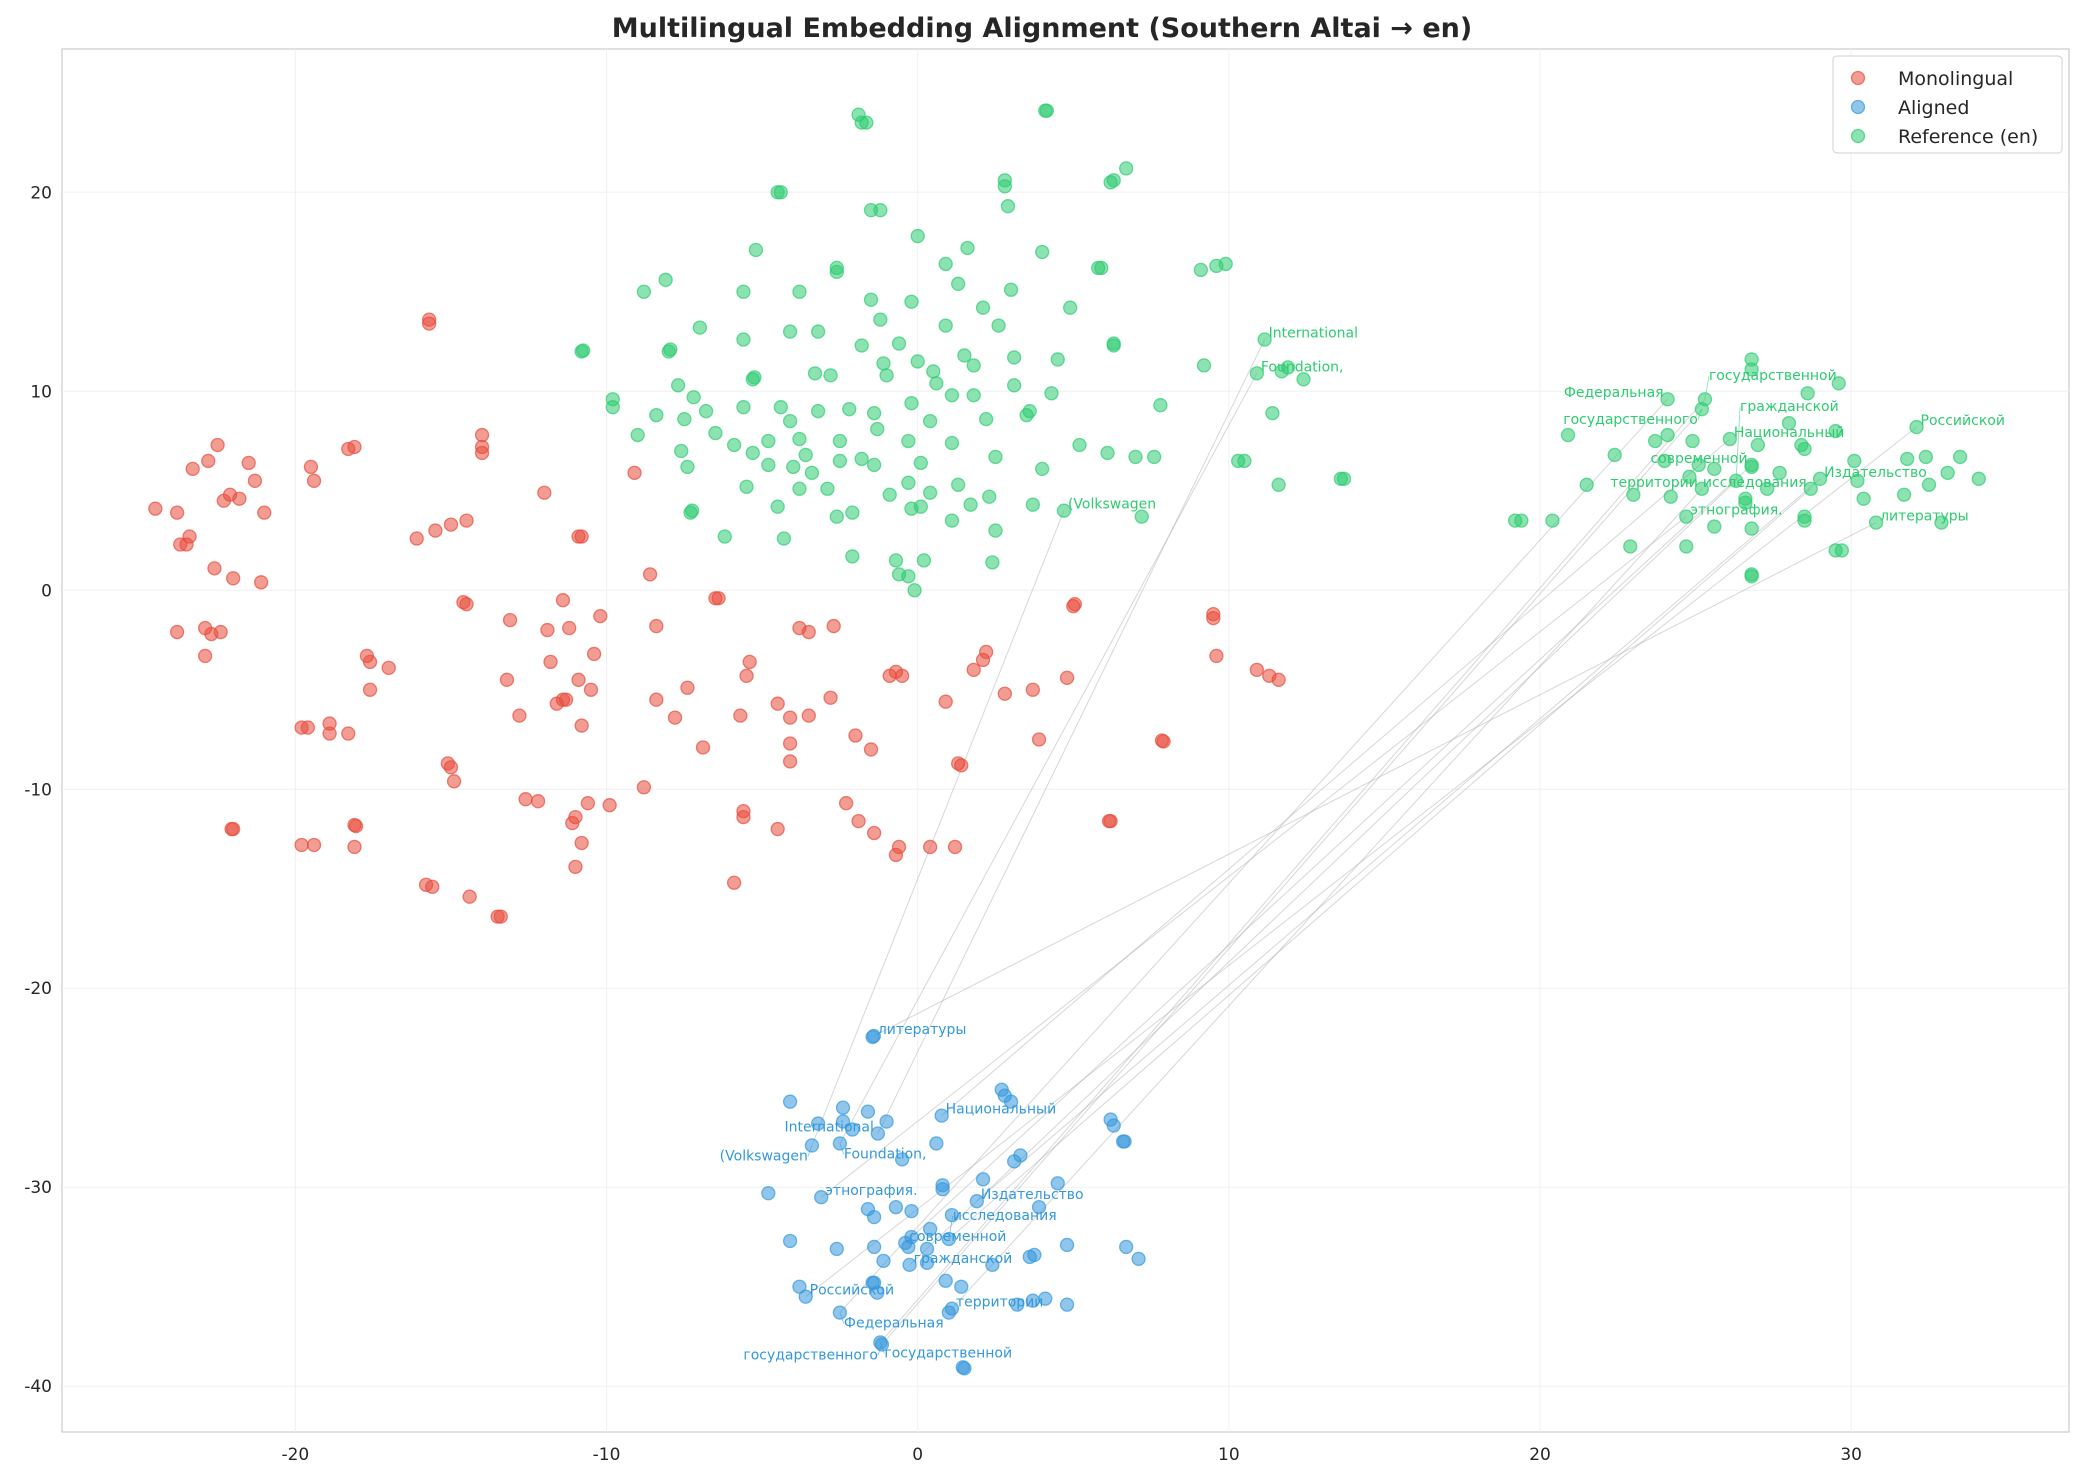 Image resolution: width=2085 pixels, height=1483 pixels. I want to click on x-tick-label: -10, so click(607, 1455).